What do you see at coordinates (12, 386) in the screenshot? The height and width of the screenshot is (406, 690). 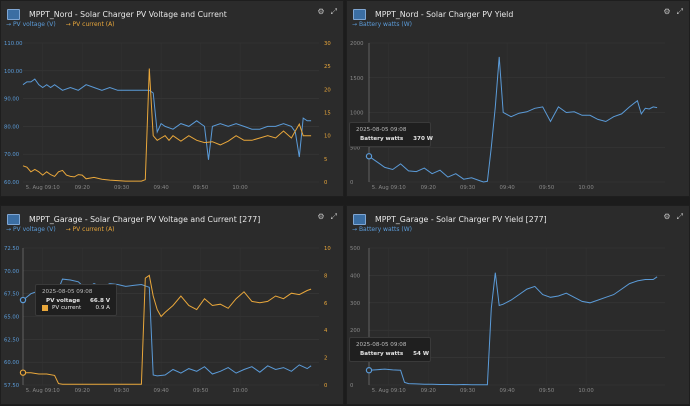 I see `y-tick-label: 57.50` at bounding box center [12, 386].